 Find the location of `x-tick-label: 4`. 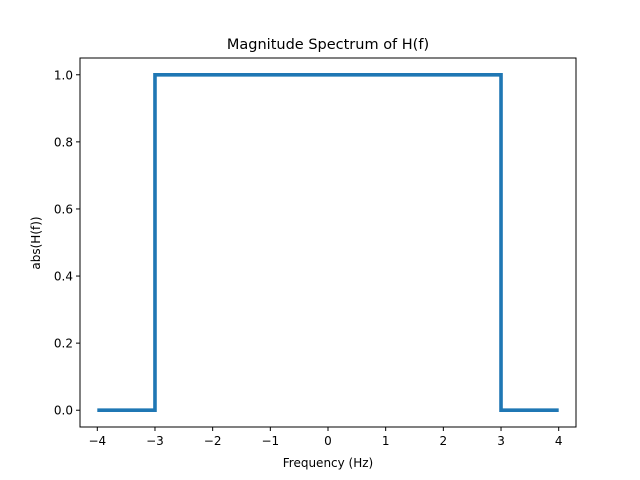

x-tick-label: 4 is located at coordinates (559, 441).